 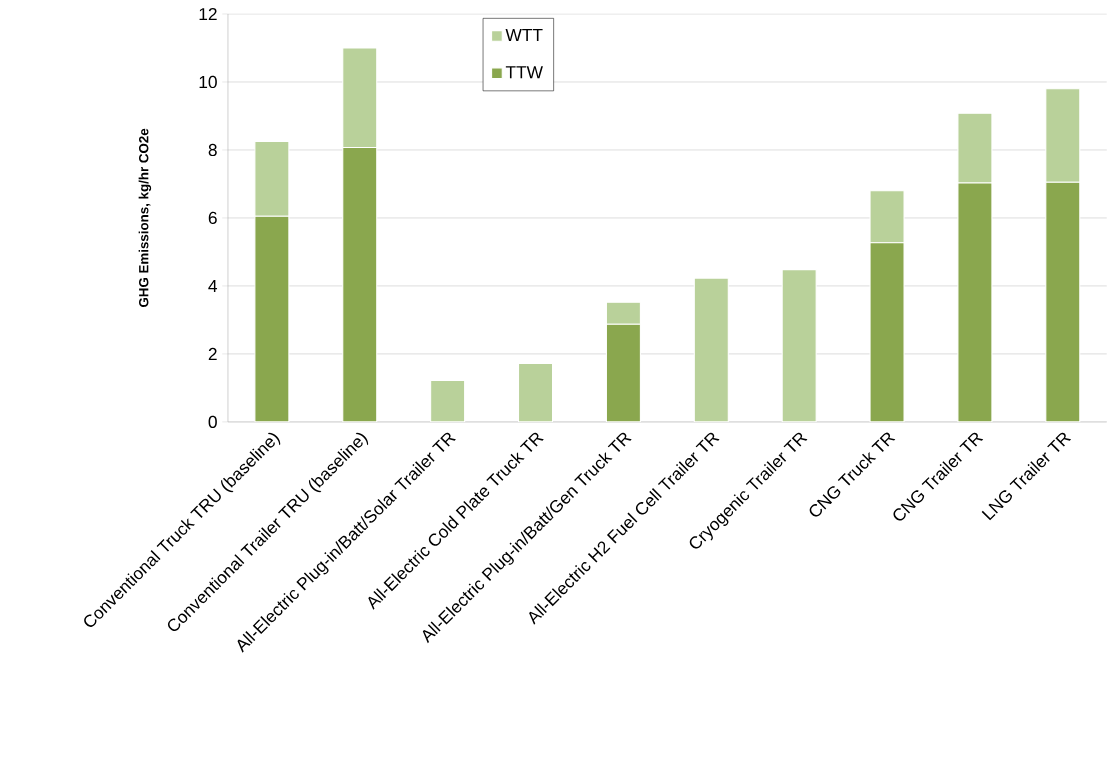 What do you see at coordinates (212, 218) in the screenshot?
I see `y-tick-label: 6` at bounding box center [212, 218].